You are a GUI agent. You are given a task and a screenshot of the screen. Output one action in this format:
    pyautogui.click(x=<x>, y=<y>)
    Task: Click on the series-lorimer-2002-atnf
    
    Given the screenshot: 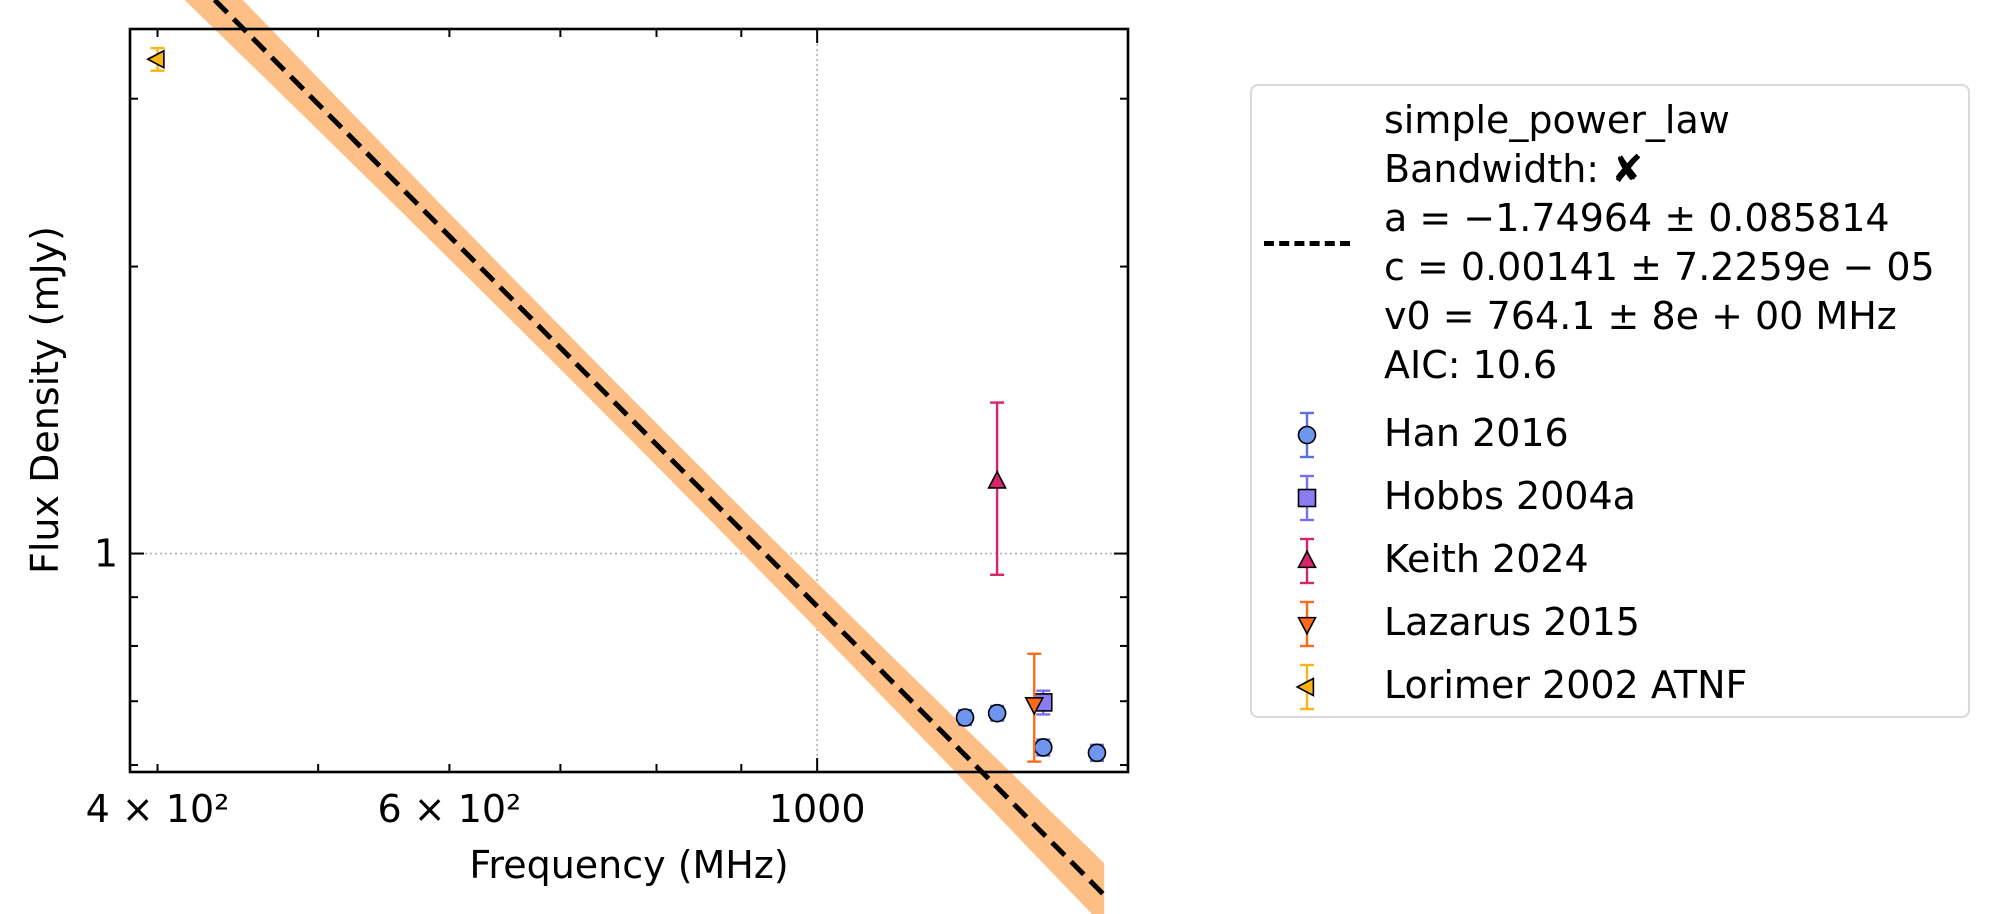 What is the action you would take?
    pyautogui.click(x=155, y=59)
    